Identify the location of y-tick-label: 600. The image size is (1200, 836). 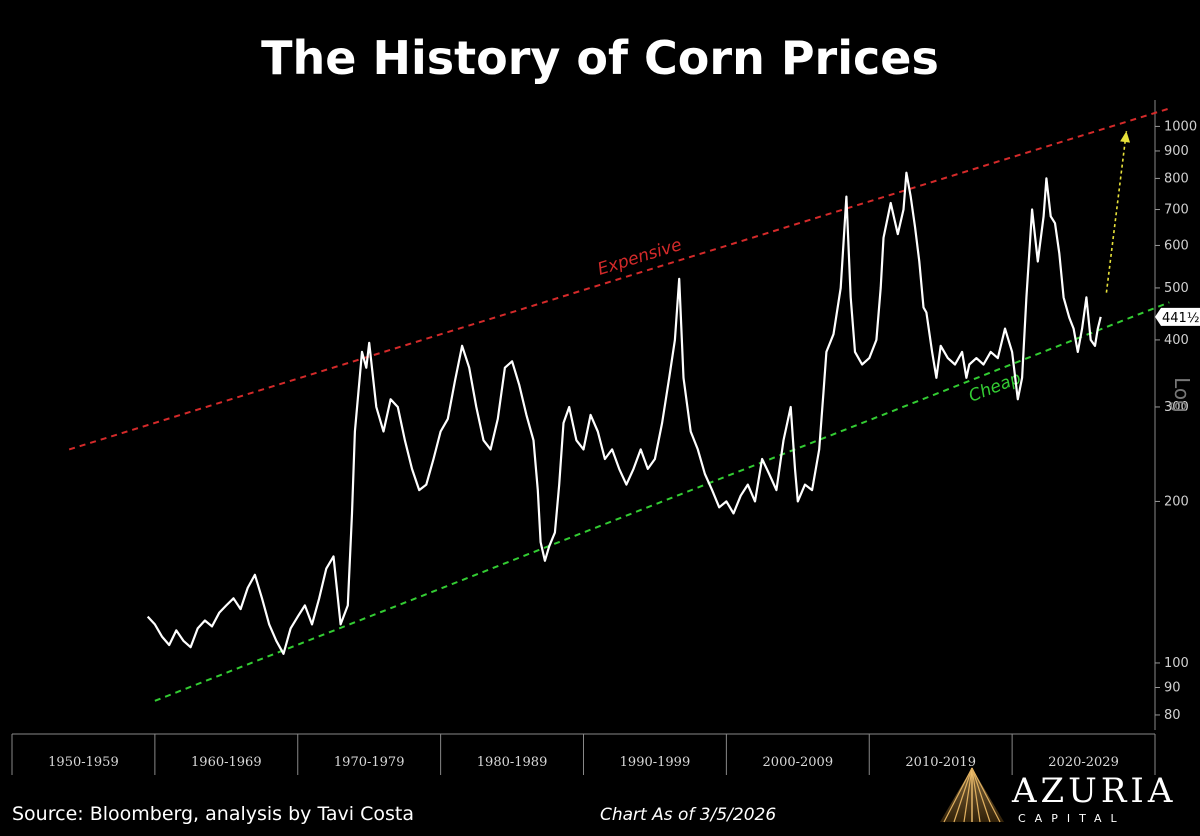
(1176, 245).